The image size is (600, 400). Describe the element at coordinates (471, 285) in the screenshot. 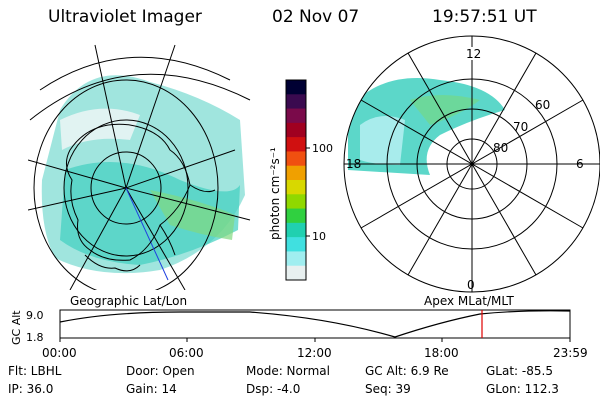

I see `mlt-label-0: 0` at that location.